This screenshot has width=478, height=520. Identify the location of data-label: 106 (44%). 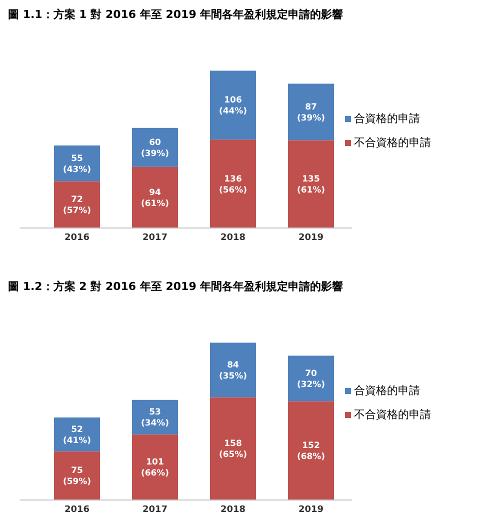
(233, 106).